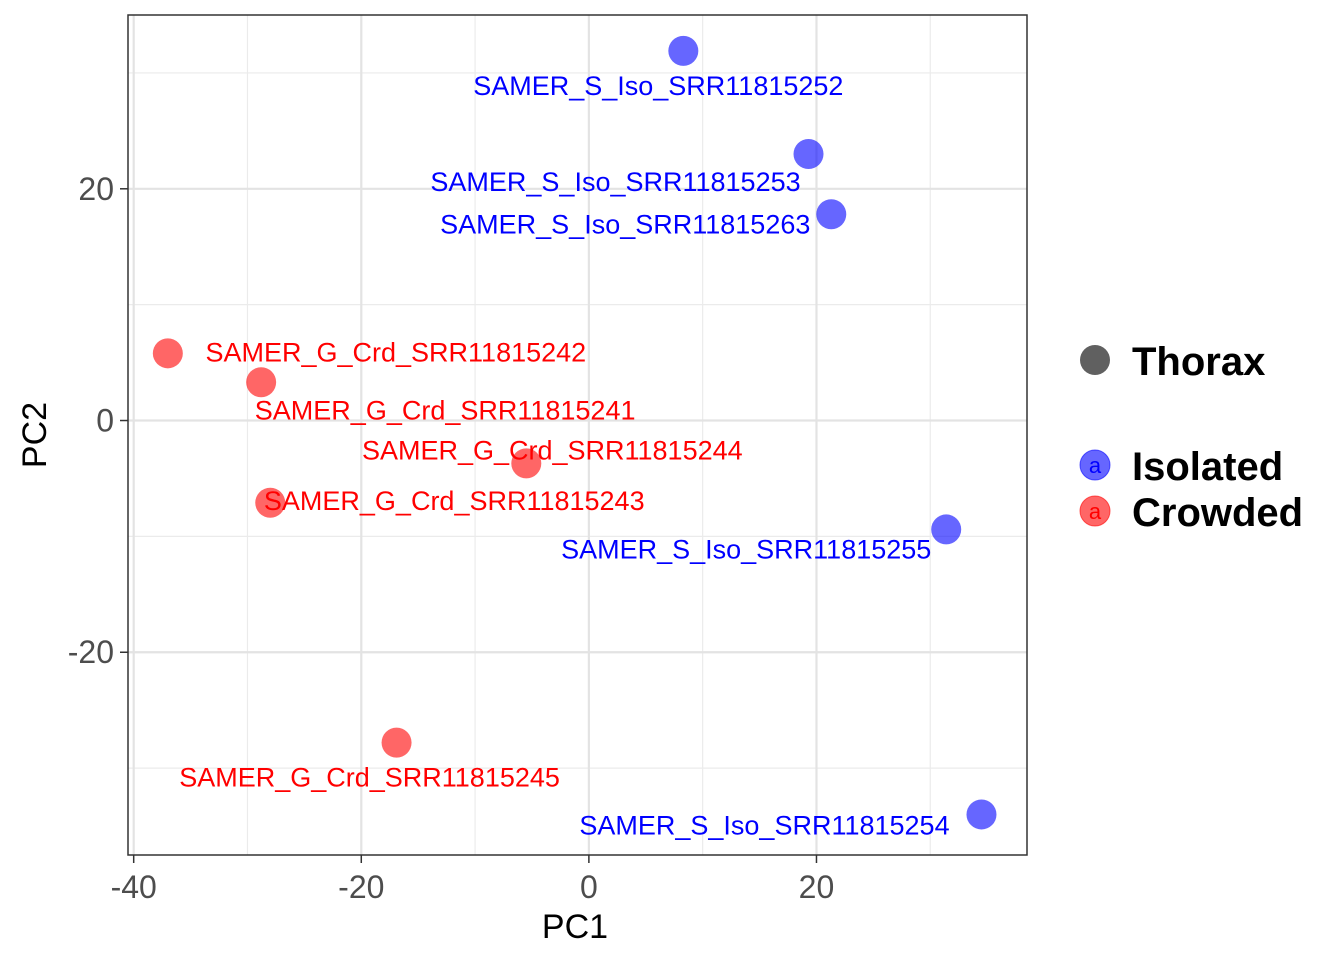  I want to click on x-axis-title: PC1, so click(575, 927).